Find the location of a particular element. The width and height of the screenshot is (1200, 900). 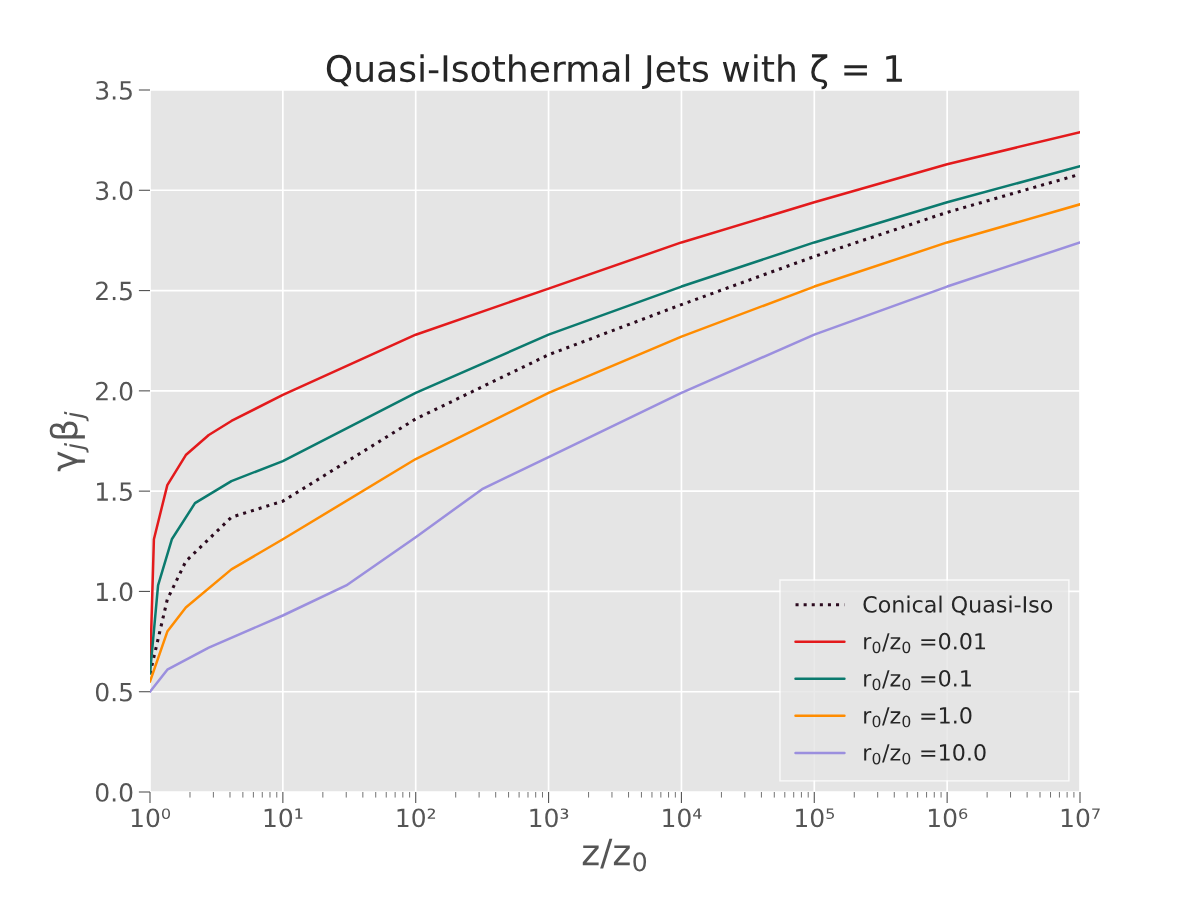

legend-label: r$_{0}$/z$_{0}$ =10.0 is located at coordinates (925, 754).